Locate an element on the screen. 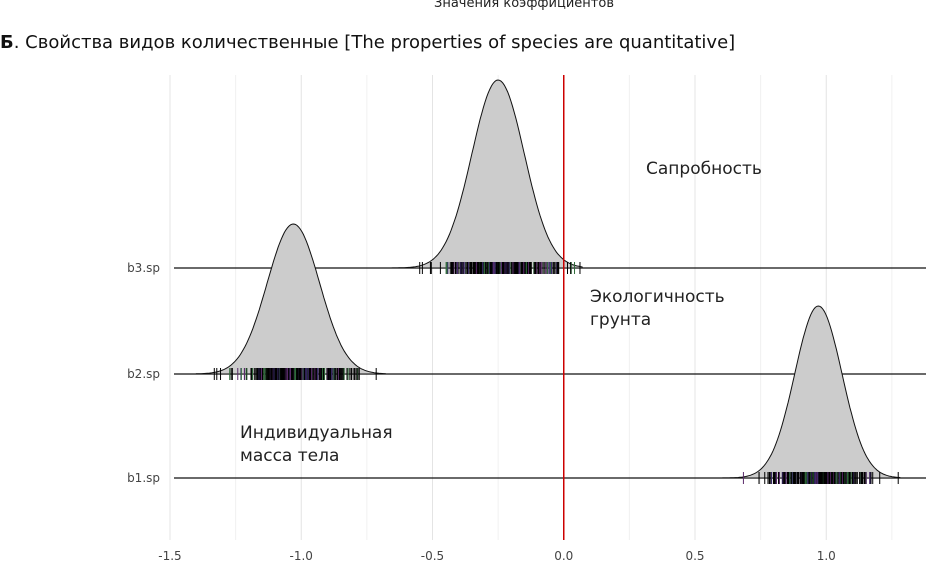 The width and height of the screenshot is (926, 562). x-tick-label: -1.0 is located at coordinates (301, 555).